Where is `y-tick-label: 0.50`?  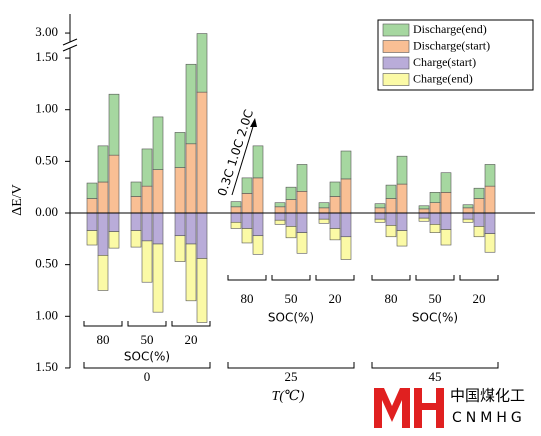 y-tick-label: 0.50 is located at coordinates (46, 263).